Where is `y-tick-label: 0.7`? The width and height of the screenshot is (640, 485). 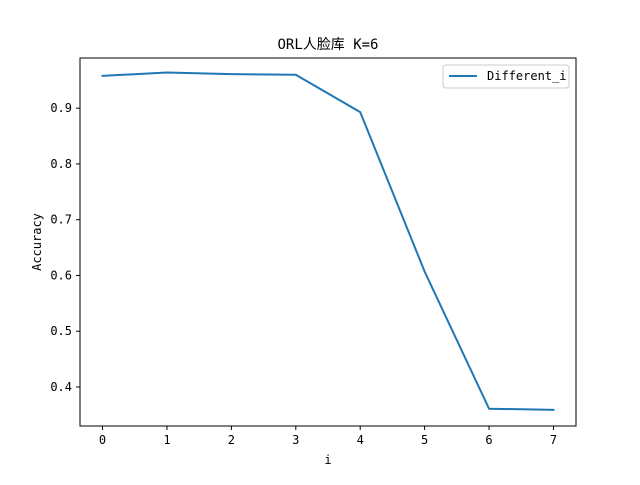 y-tick-label: 0.7 is located at coordinates (61, 220).